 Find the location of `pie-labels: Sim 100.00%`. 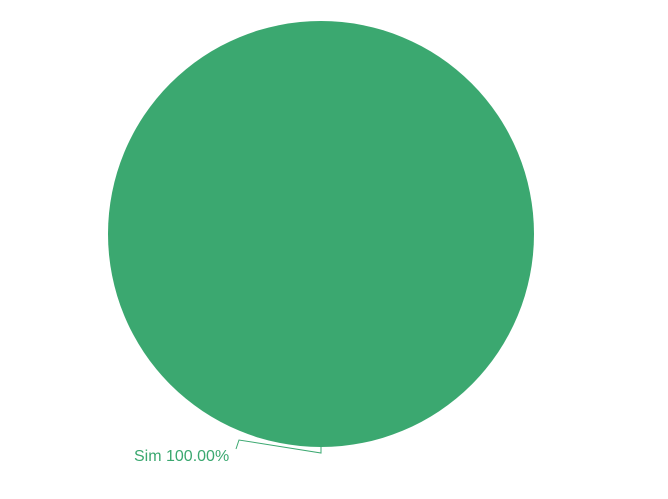

pie-labels: Sim 100.00% is located at coordinates (228, 452).